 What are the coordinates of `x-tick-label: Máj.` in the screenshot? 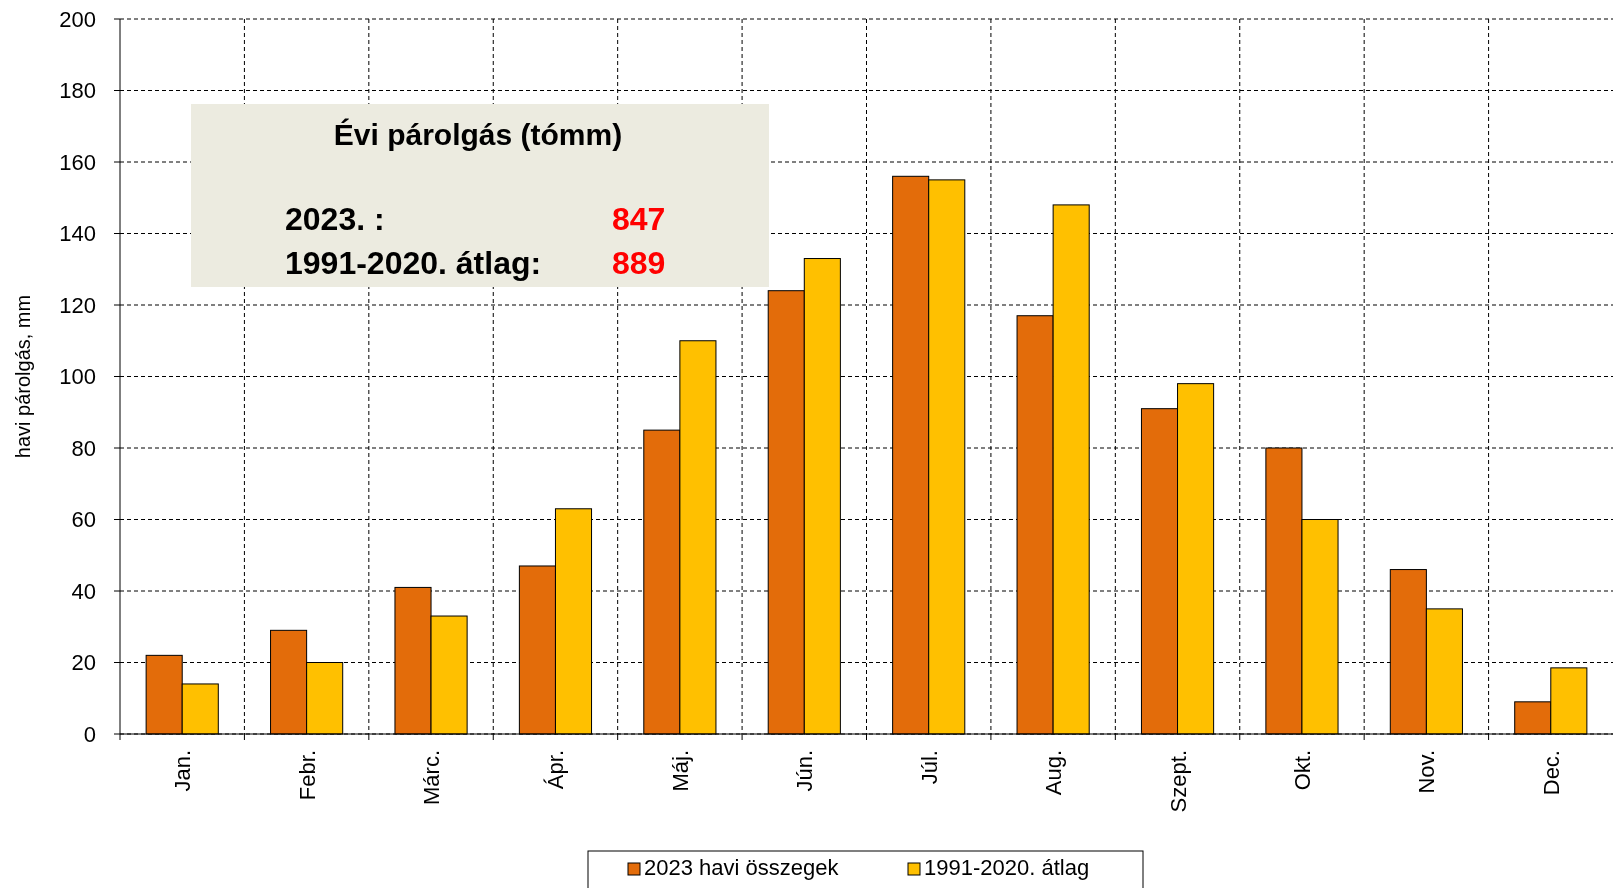 It's located at (680, 771).